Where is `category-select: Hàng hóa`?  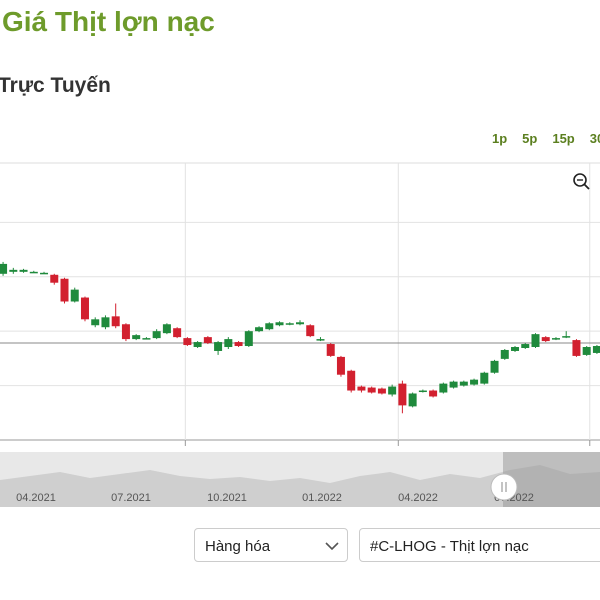
category-select: Hàng hóa is located at coordinates (271, 545).